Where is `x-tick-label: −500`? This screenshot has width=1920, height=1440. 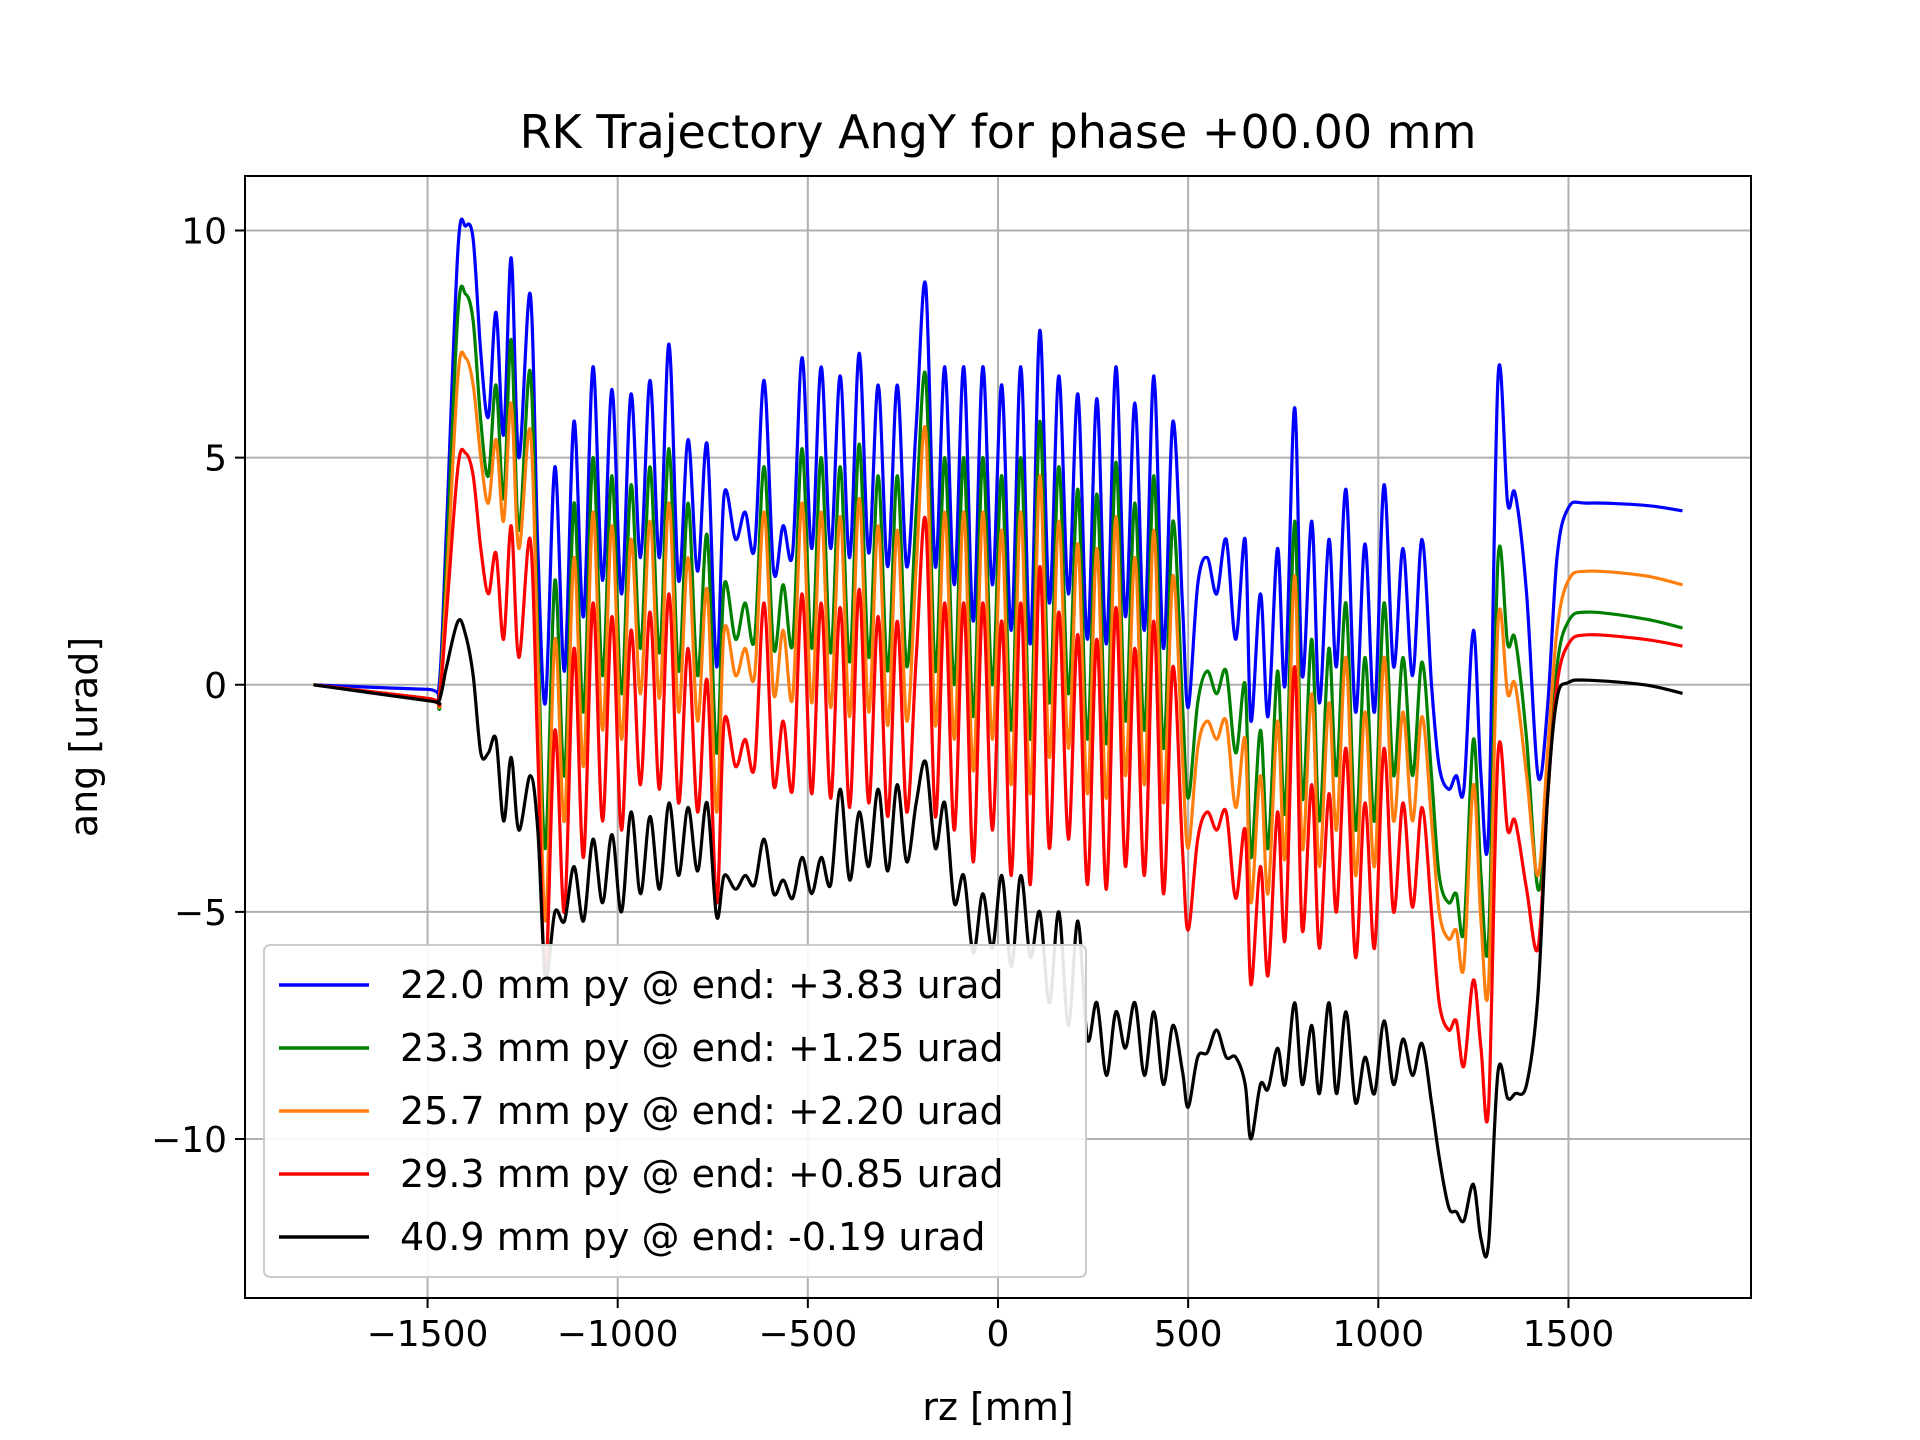 x-tick-label: −500 is located at coordinates (807, 1334).